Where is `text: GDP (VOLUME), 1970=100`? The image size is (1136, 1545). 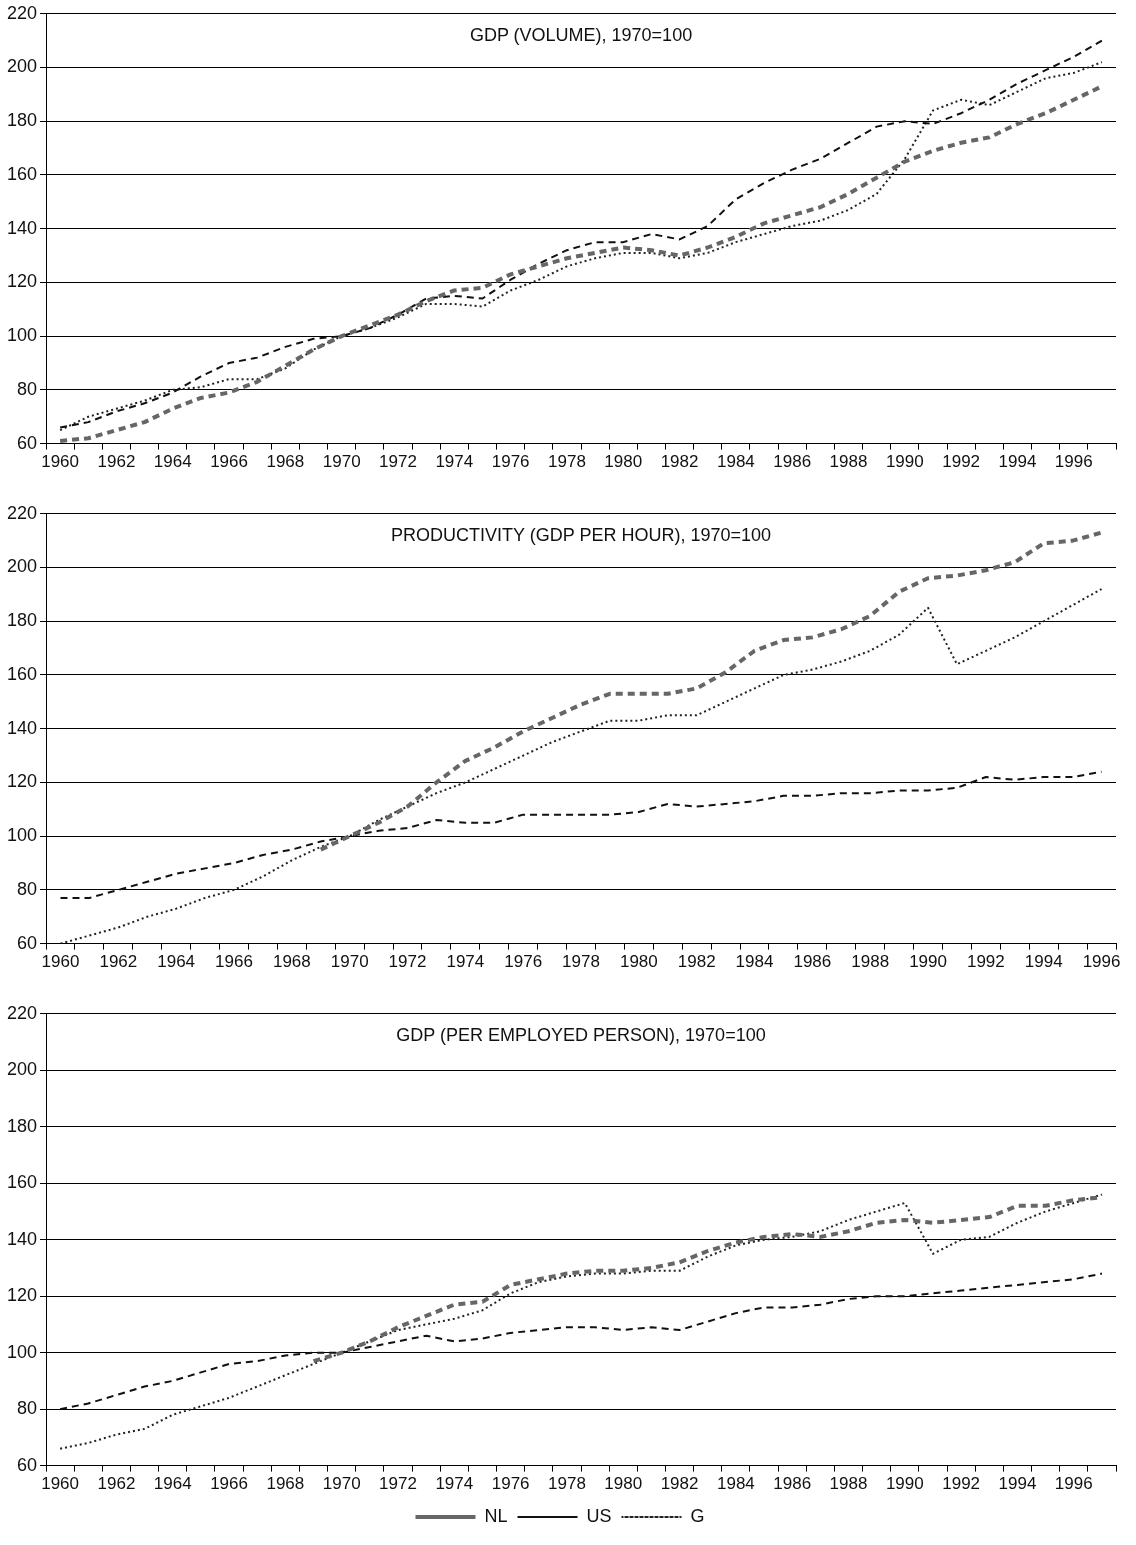 text: GDP (VOLUME), 1970=100 is located at coordinates (581, 34).